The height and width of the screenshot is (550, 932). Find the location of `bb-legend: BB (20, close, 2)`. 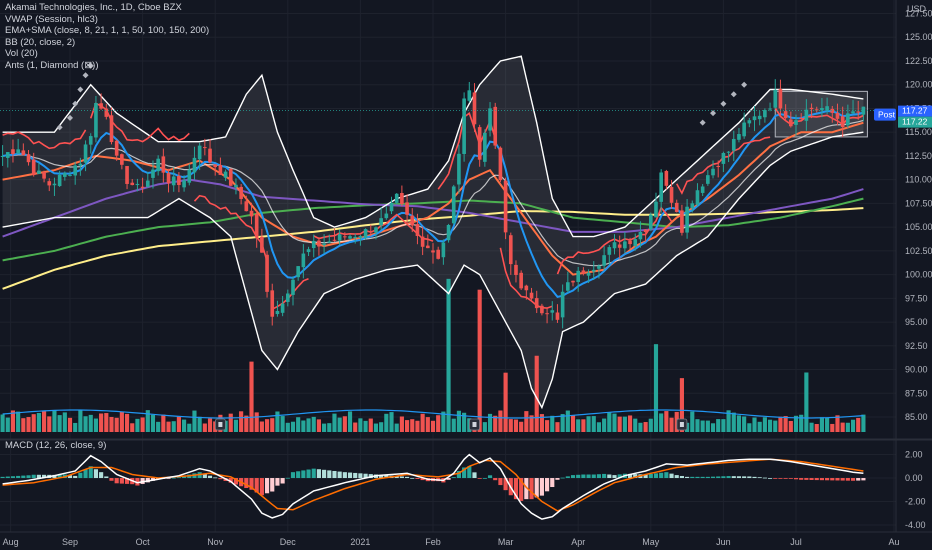

bb-legend: BB (20, close, 2) is located at coordinates (40, 42).